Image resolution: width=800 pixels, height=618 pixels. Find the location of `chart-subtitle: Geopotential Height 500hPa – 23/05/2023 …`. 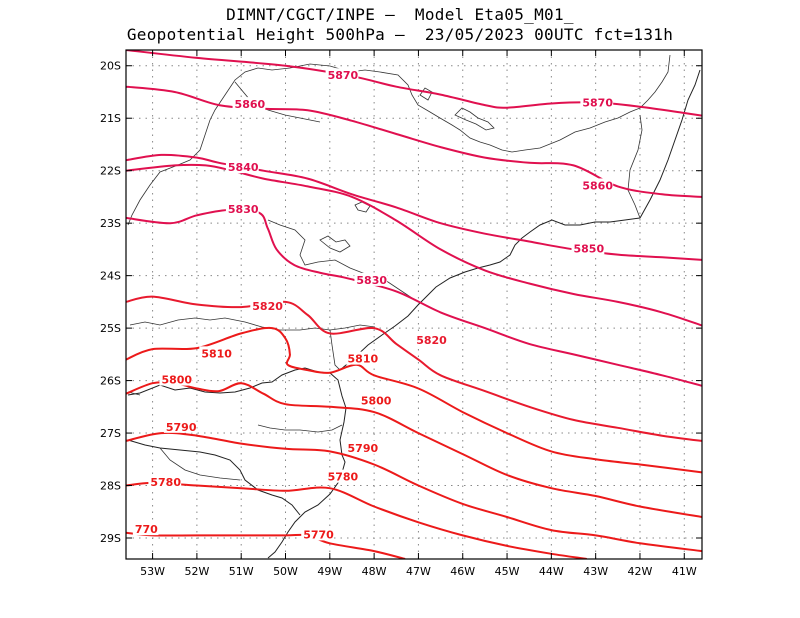

chart-subtitle: Geopotential Height 500hPa – 23/05/2023 … is located at coordinates (400, 34).